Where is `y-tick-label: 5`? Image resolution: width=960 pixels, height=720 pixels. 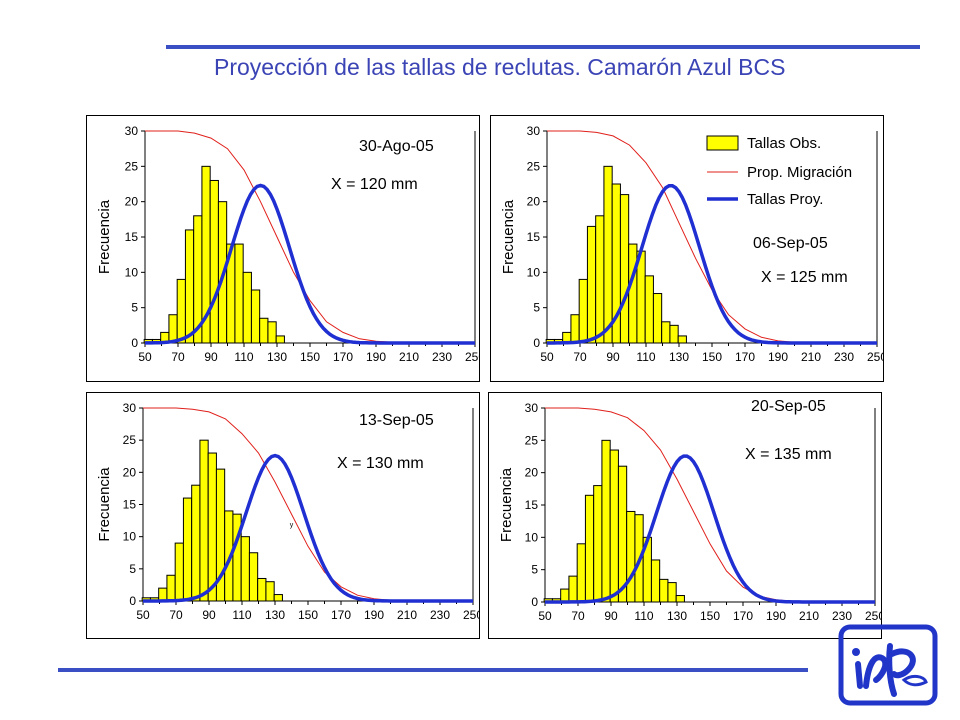 y-tick-label: 5 is located at coordinates (534, 570).